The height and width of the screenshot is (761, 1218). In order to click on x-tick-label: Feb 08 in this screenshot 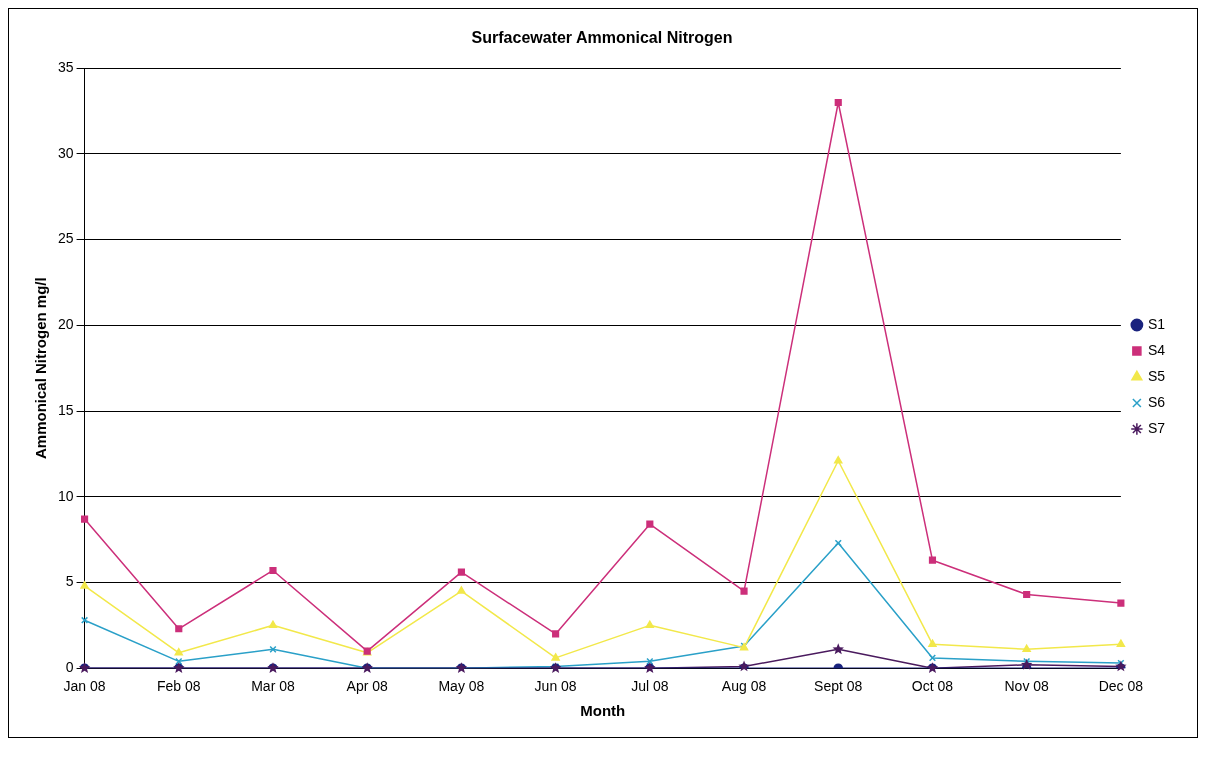, I will do `click(178, 686)`.